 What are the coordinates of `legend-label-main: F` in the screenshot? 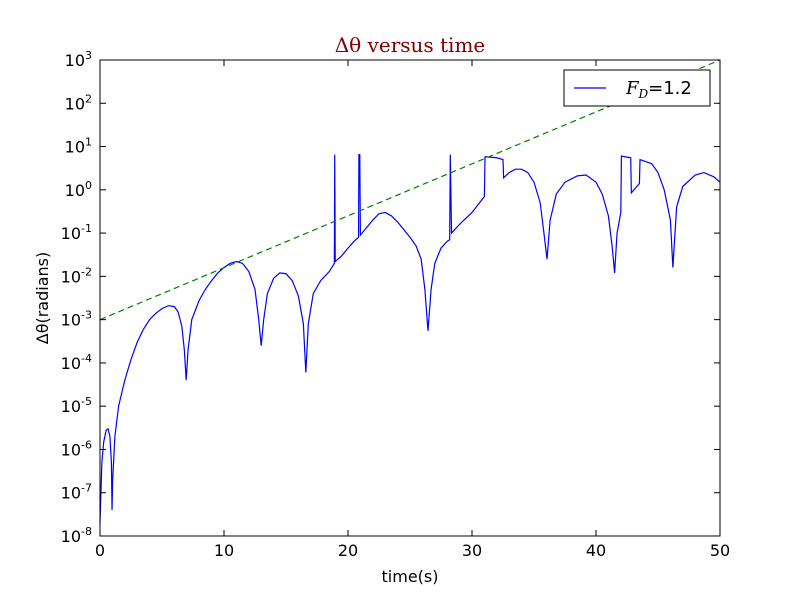 It's located at (632, 88).